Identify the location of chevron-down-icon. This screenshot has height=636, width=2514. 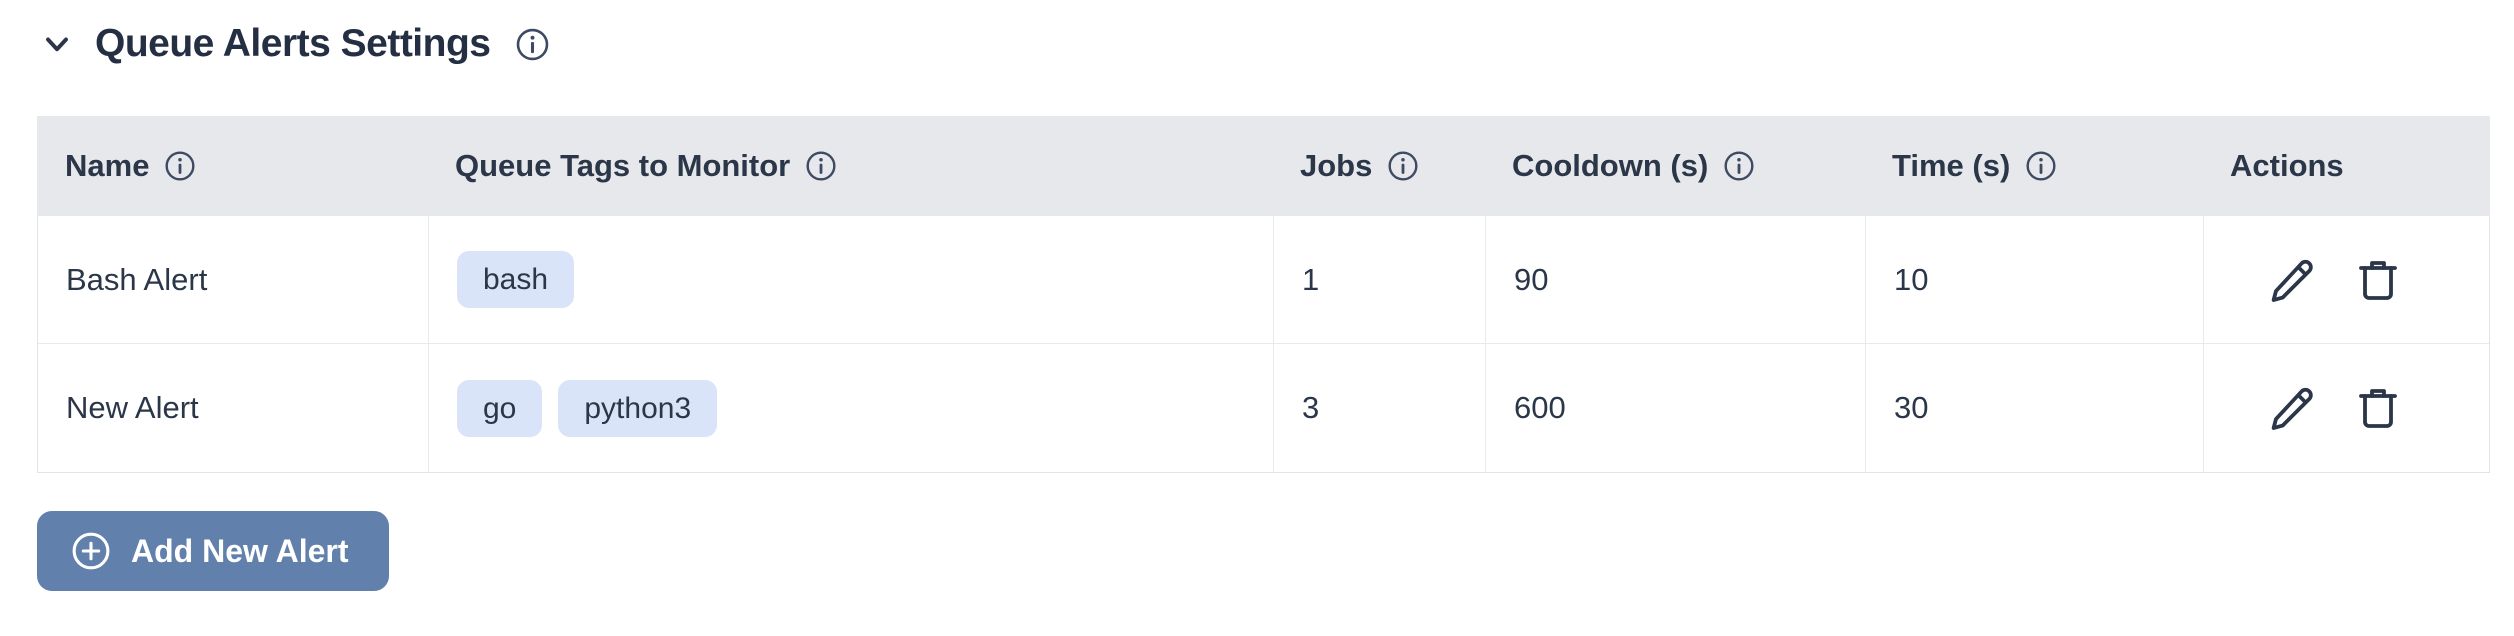
(57, 44).